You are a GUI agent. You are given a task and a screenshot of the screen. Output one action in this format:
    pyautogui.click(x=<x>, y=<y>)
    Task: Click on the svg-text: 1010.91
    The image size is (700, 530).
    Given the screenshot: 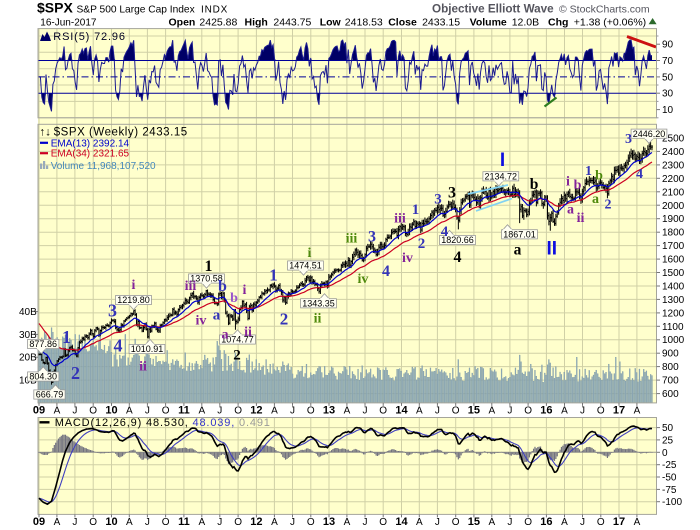 What is the action you would take?
    pyautogui.click(x=147, y=349)
    